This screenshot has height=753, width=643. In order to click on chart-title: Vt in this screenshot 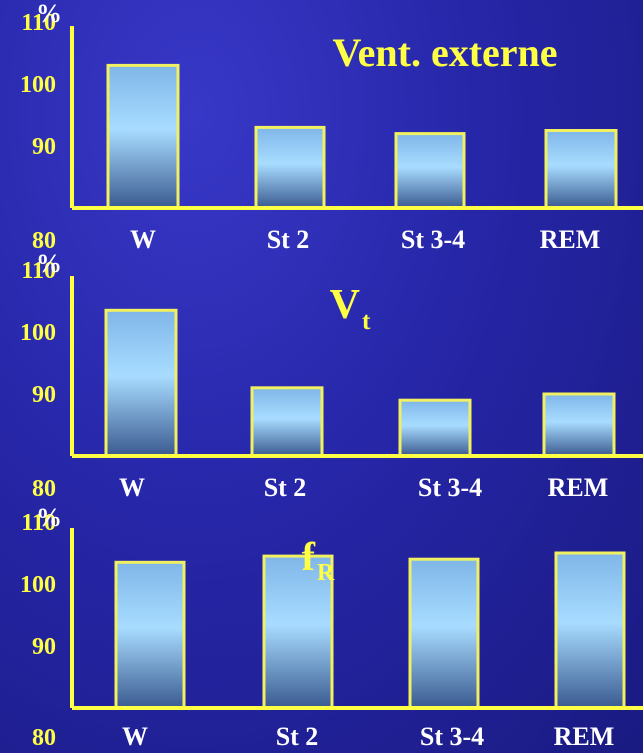, I will do `click(350, 308)`.